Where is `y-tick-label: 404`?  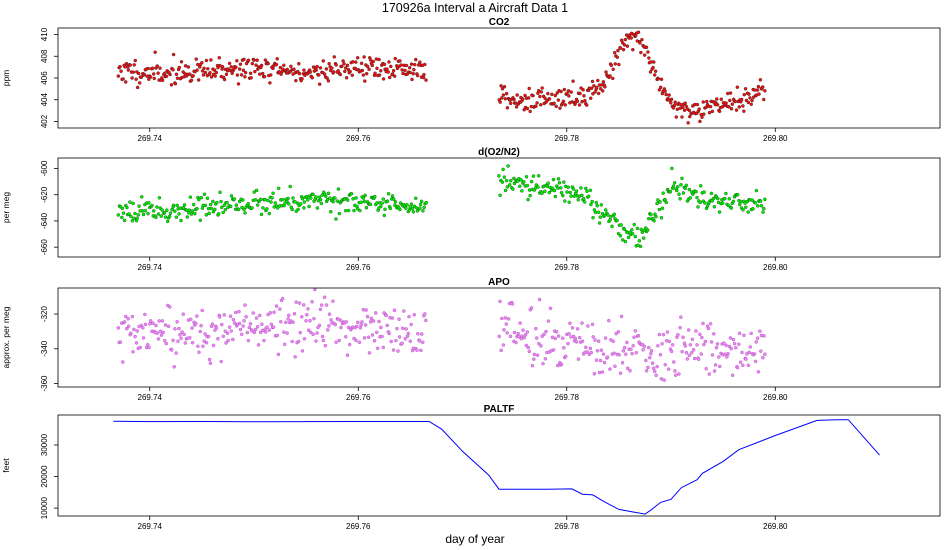
y-tick-label: 404 is located at coordinates (44, 100).